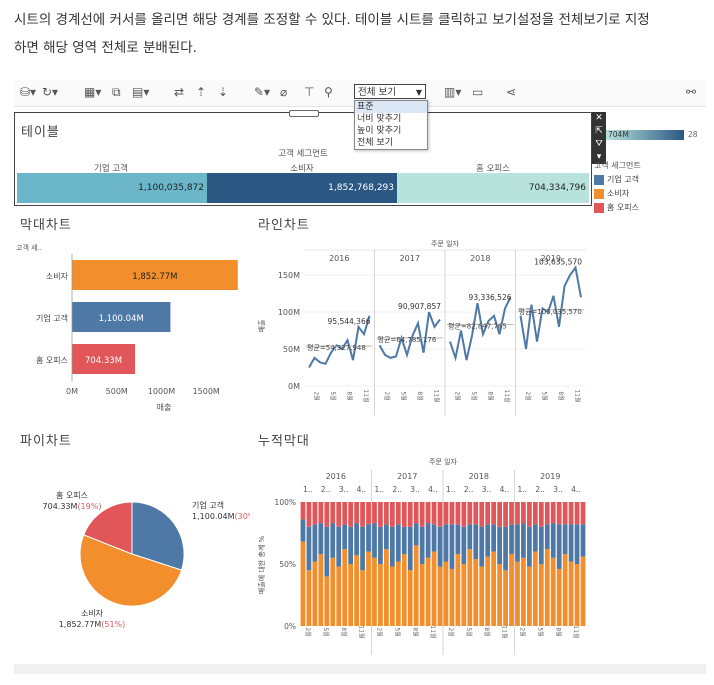 This screenshot has width=714, height=685. Describe the element at coordinates (201, 92) in the screenshot. I see `sort-asc-icon: ⇡` at that location.